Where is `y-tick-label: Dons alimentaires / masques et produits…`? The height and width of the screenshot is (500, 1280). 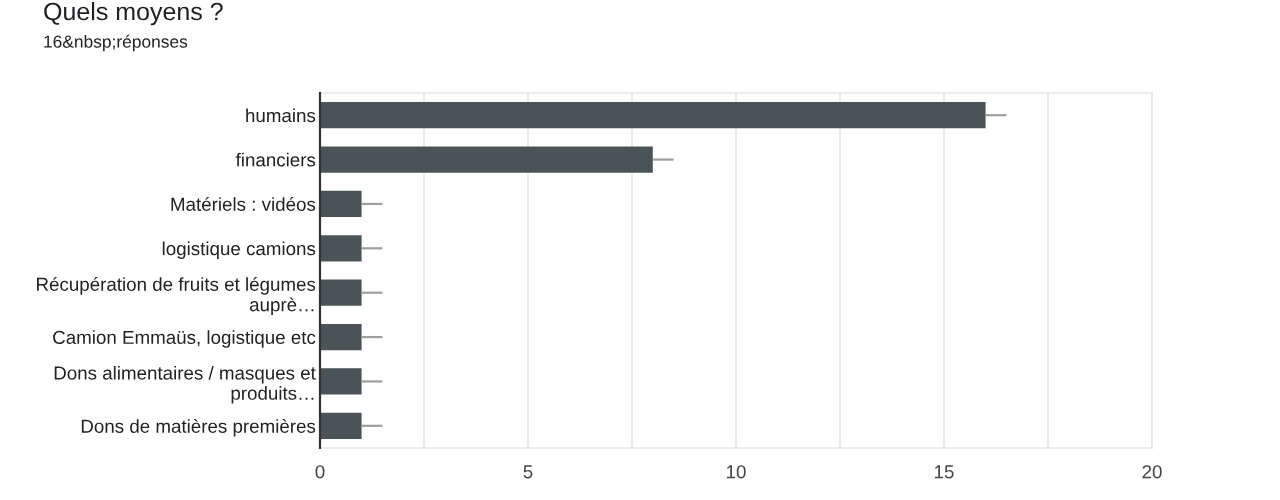 y-tick-label: Dons alimentaires / masques et produits… is located at coordinates (185, 384).